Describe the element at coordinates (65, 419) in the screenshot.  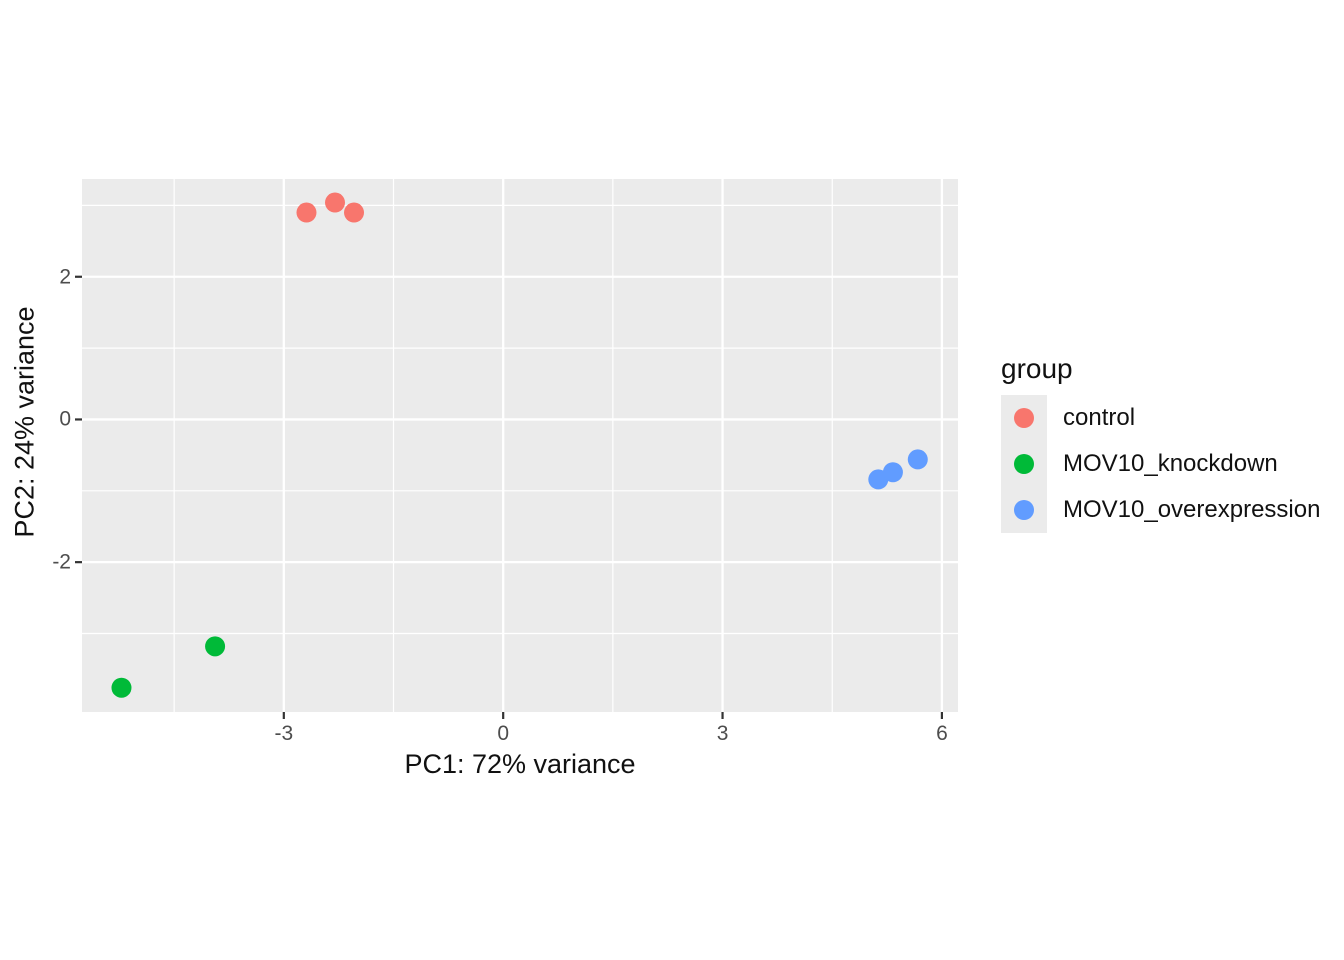
I see `y-tick-label: 0` at that location.